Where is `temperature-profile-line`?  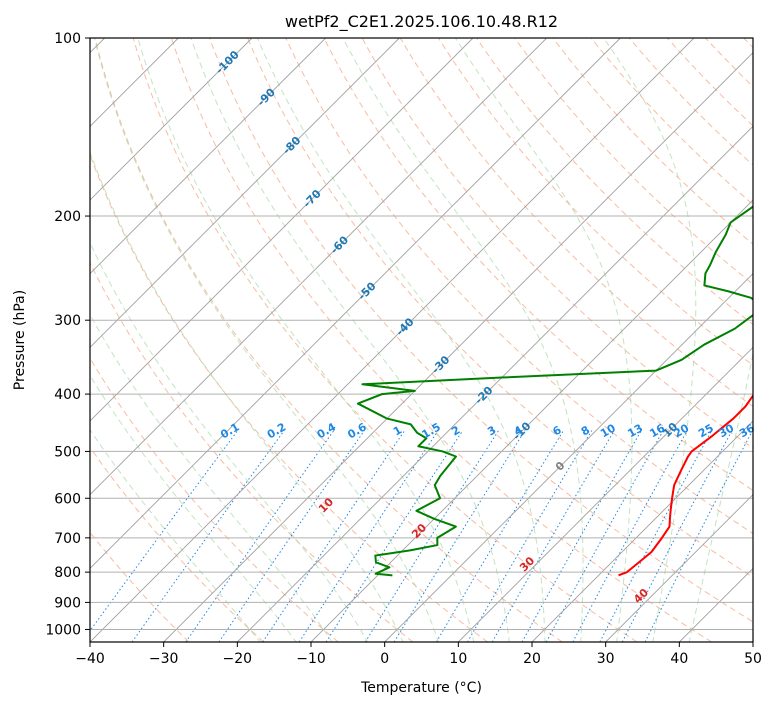
temperature-profile-line is located at coordinates (685, 485).